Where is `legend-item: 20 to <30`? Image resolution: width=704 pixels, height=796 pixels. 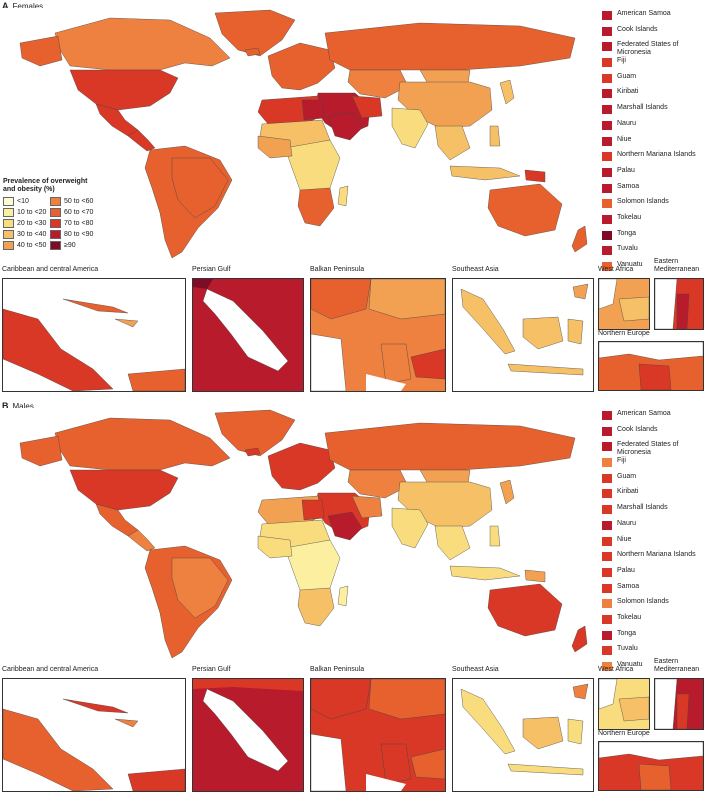 legend-item: 20 to <30 is located at coordinates (26, 223).